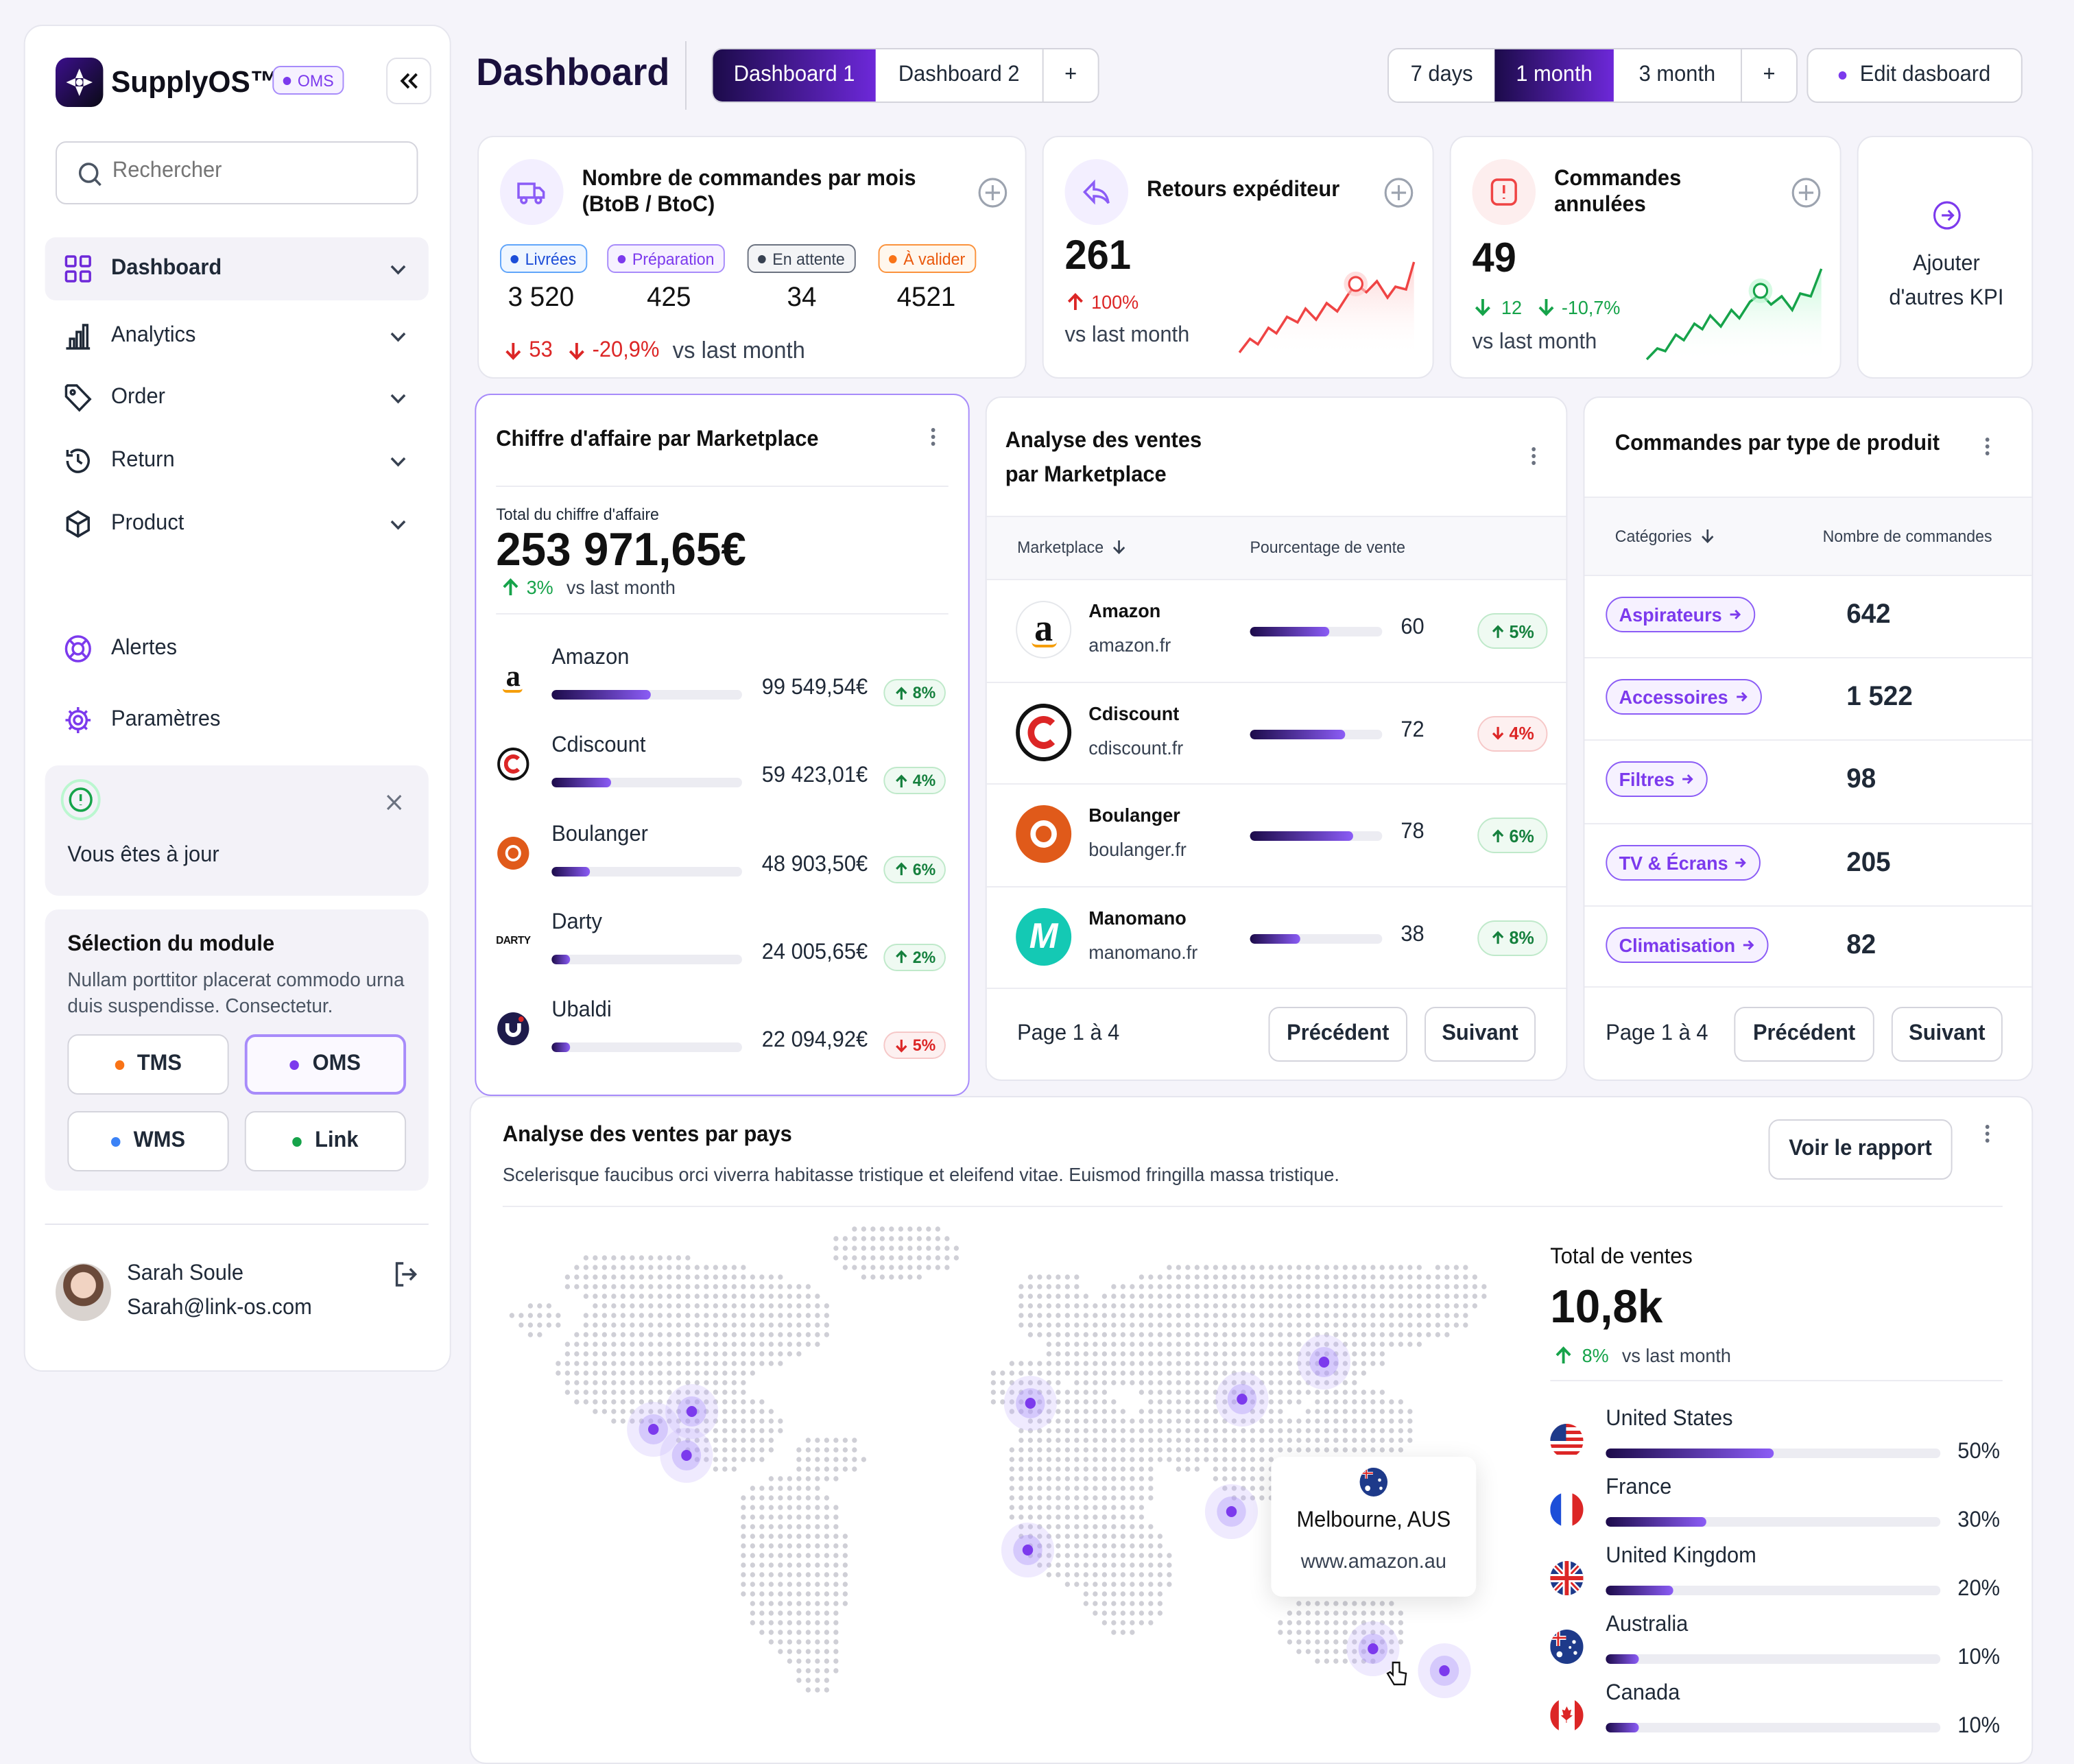 The height and width of the screenshot is (1764, 2074). Describe the element at coordinates (1773, 1522) in the screenshot. I see `country-bar` at that location.